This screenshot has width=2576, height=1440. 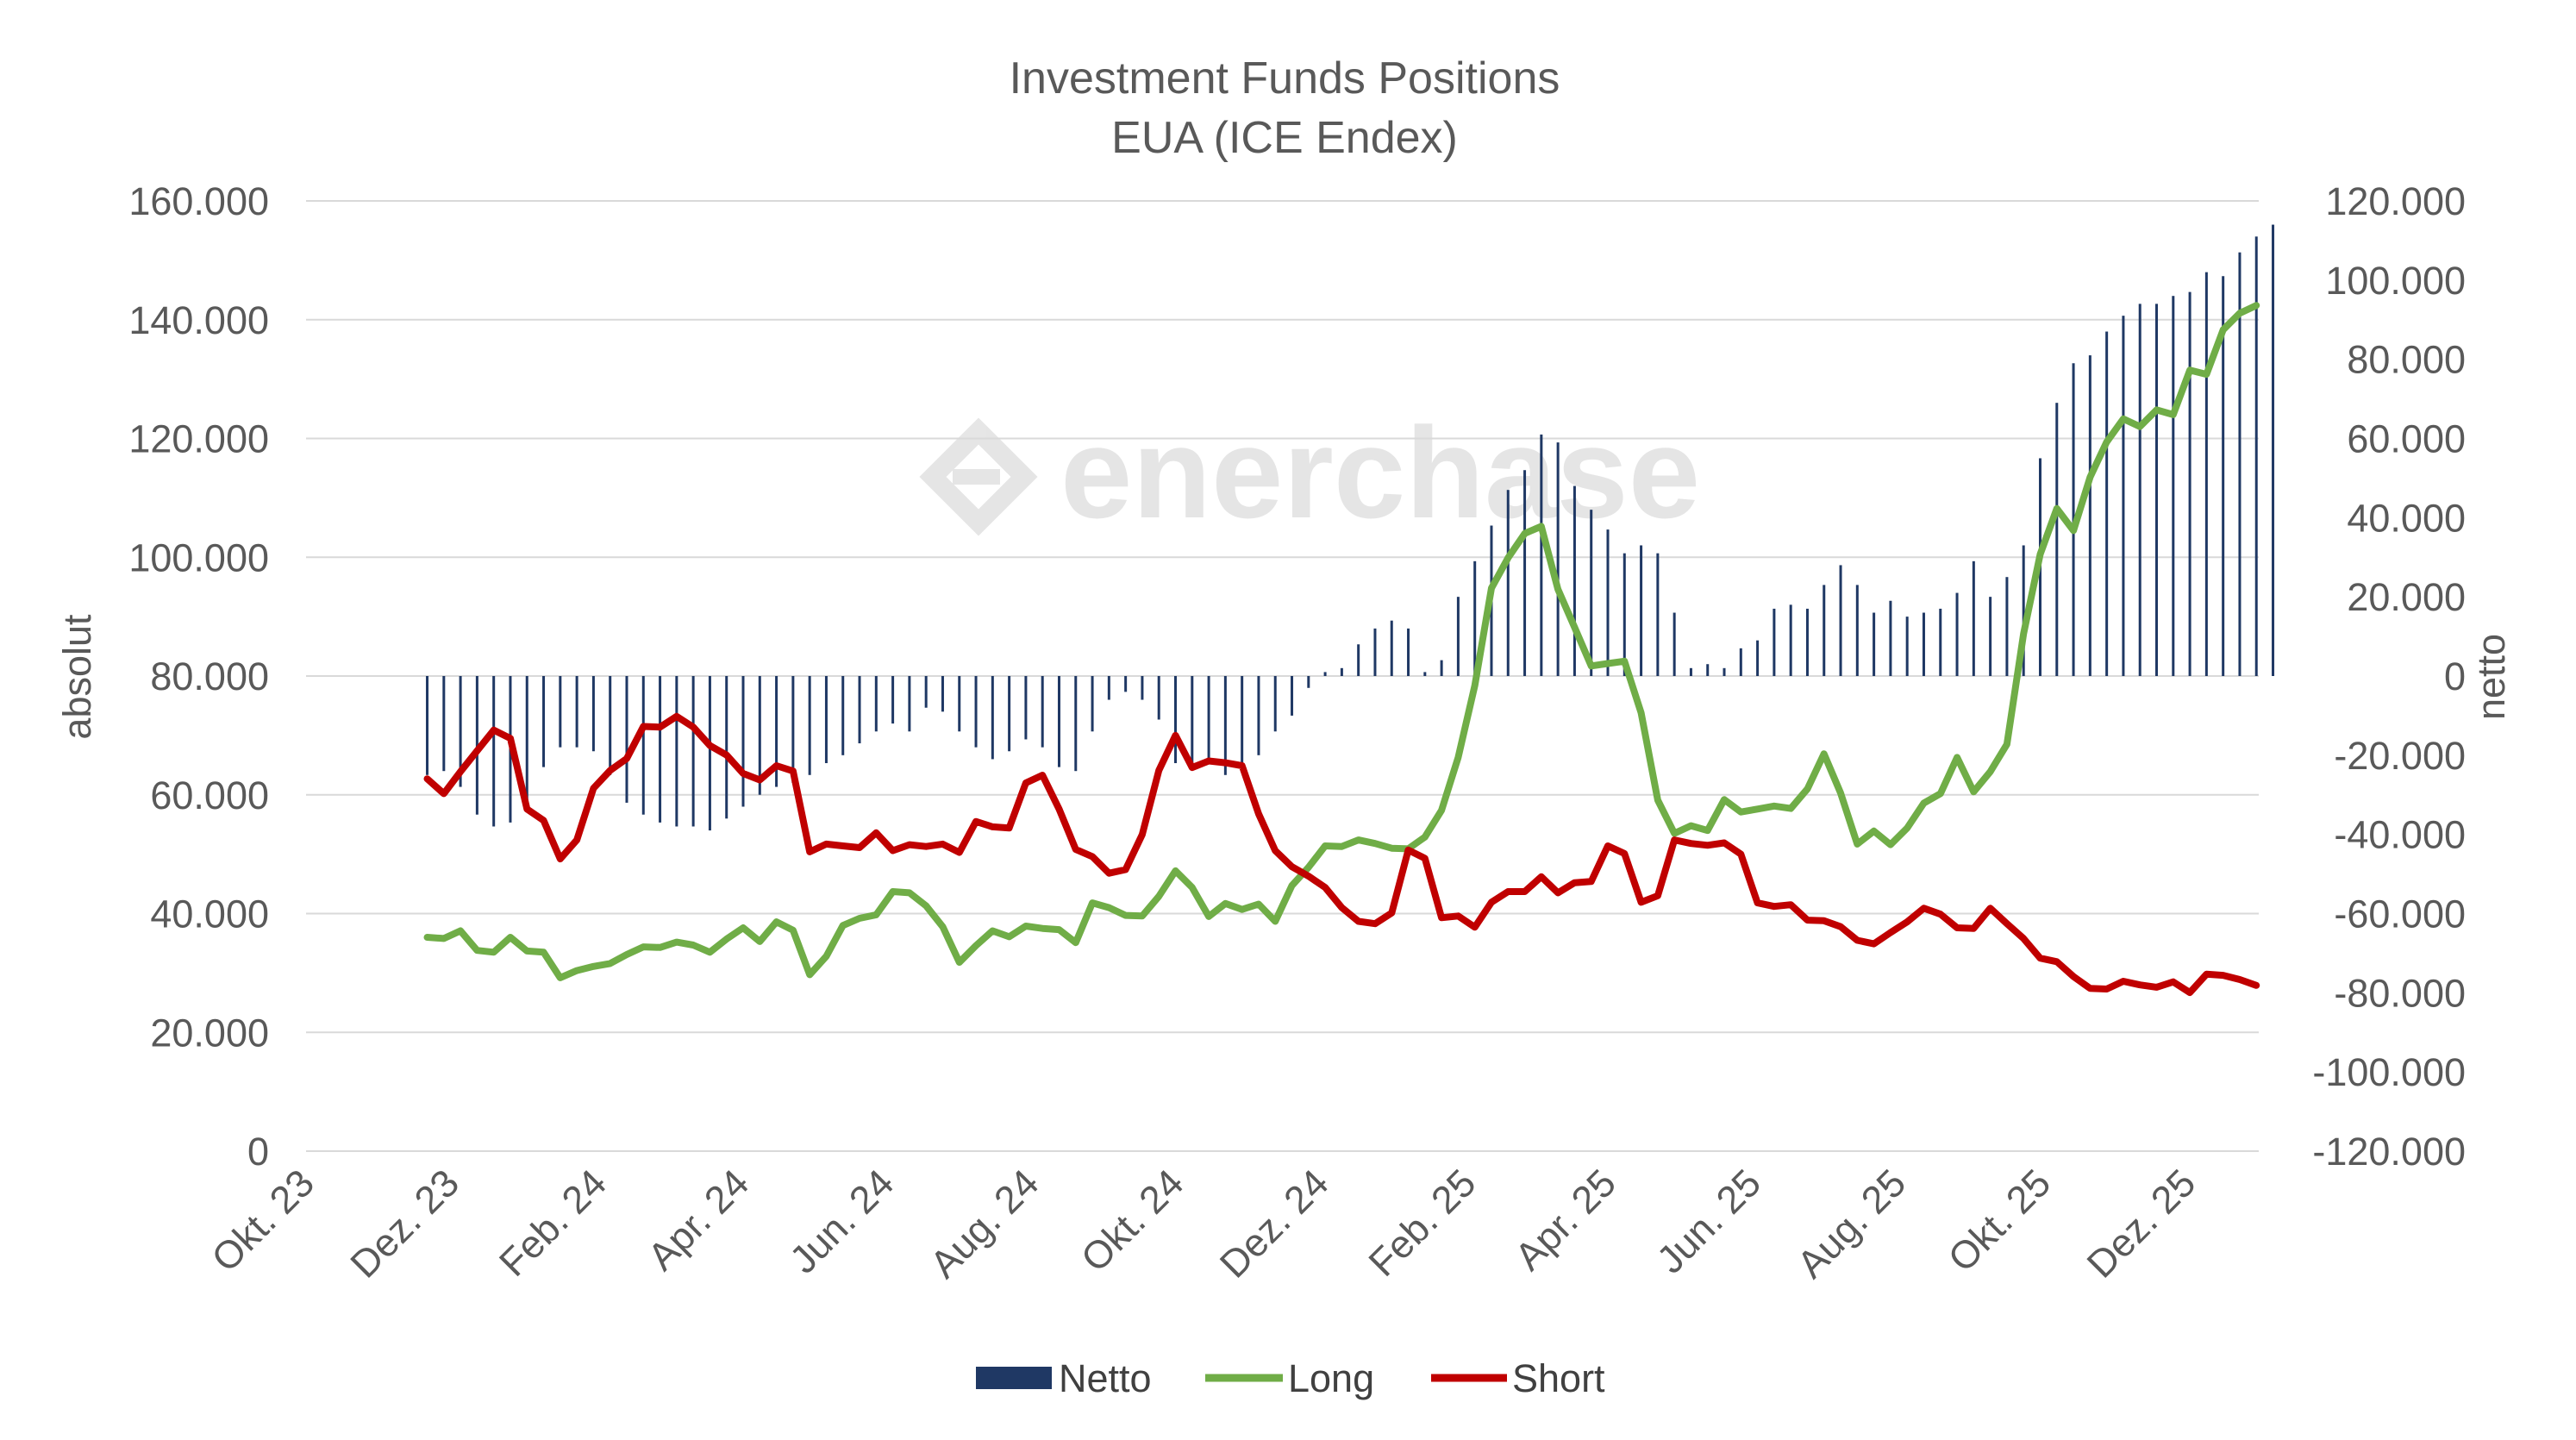 What do you see at coordinates (2455, 676) in the screenshot?
I see `right-tick-label: 0` at bounding box center [2455, 676].